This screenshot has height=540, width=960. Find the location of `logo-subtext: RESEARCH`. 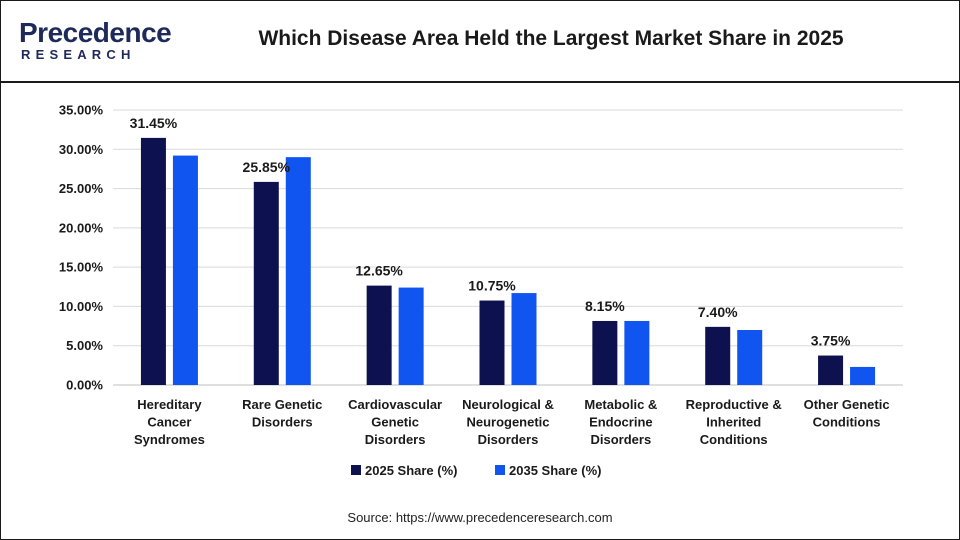

logo-subtext: RESEARCH is located at coordinates (78, 54).